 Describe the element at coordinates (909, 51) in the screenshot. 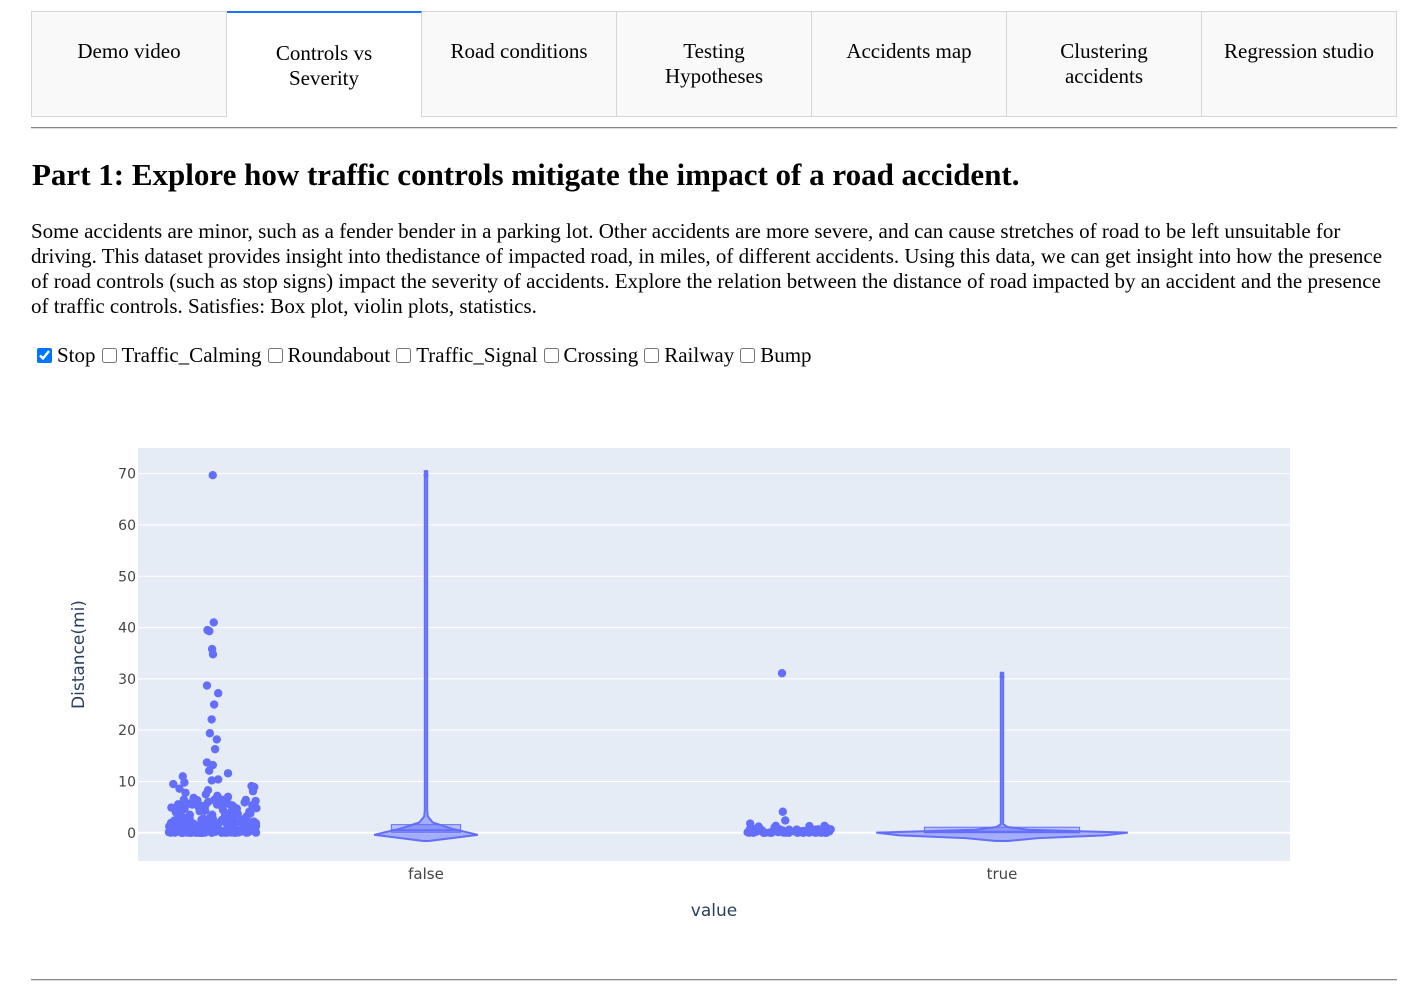

I see `tab-label: Accidents map` at that location.